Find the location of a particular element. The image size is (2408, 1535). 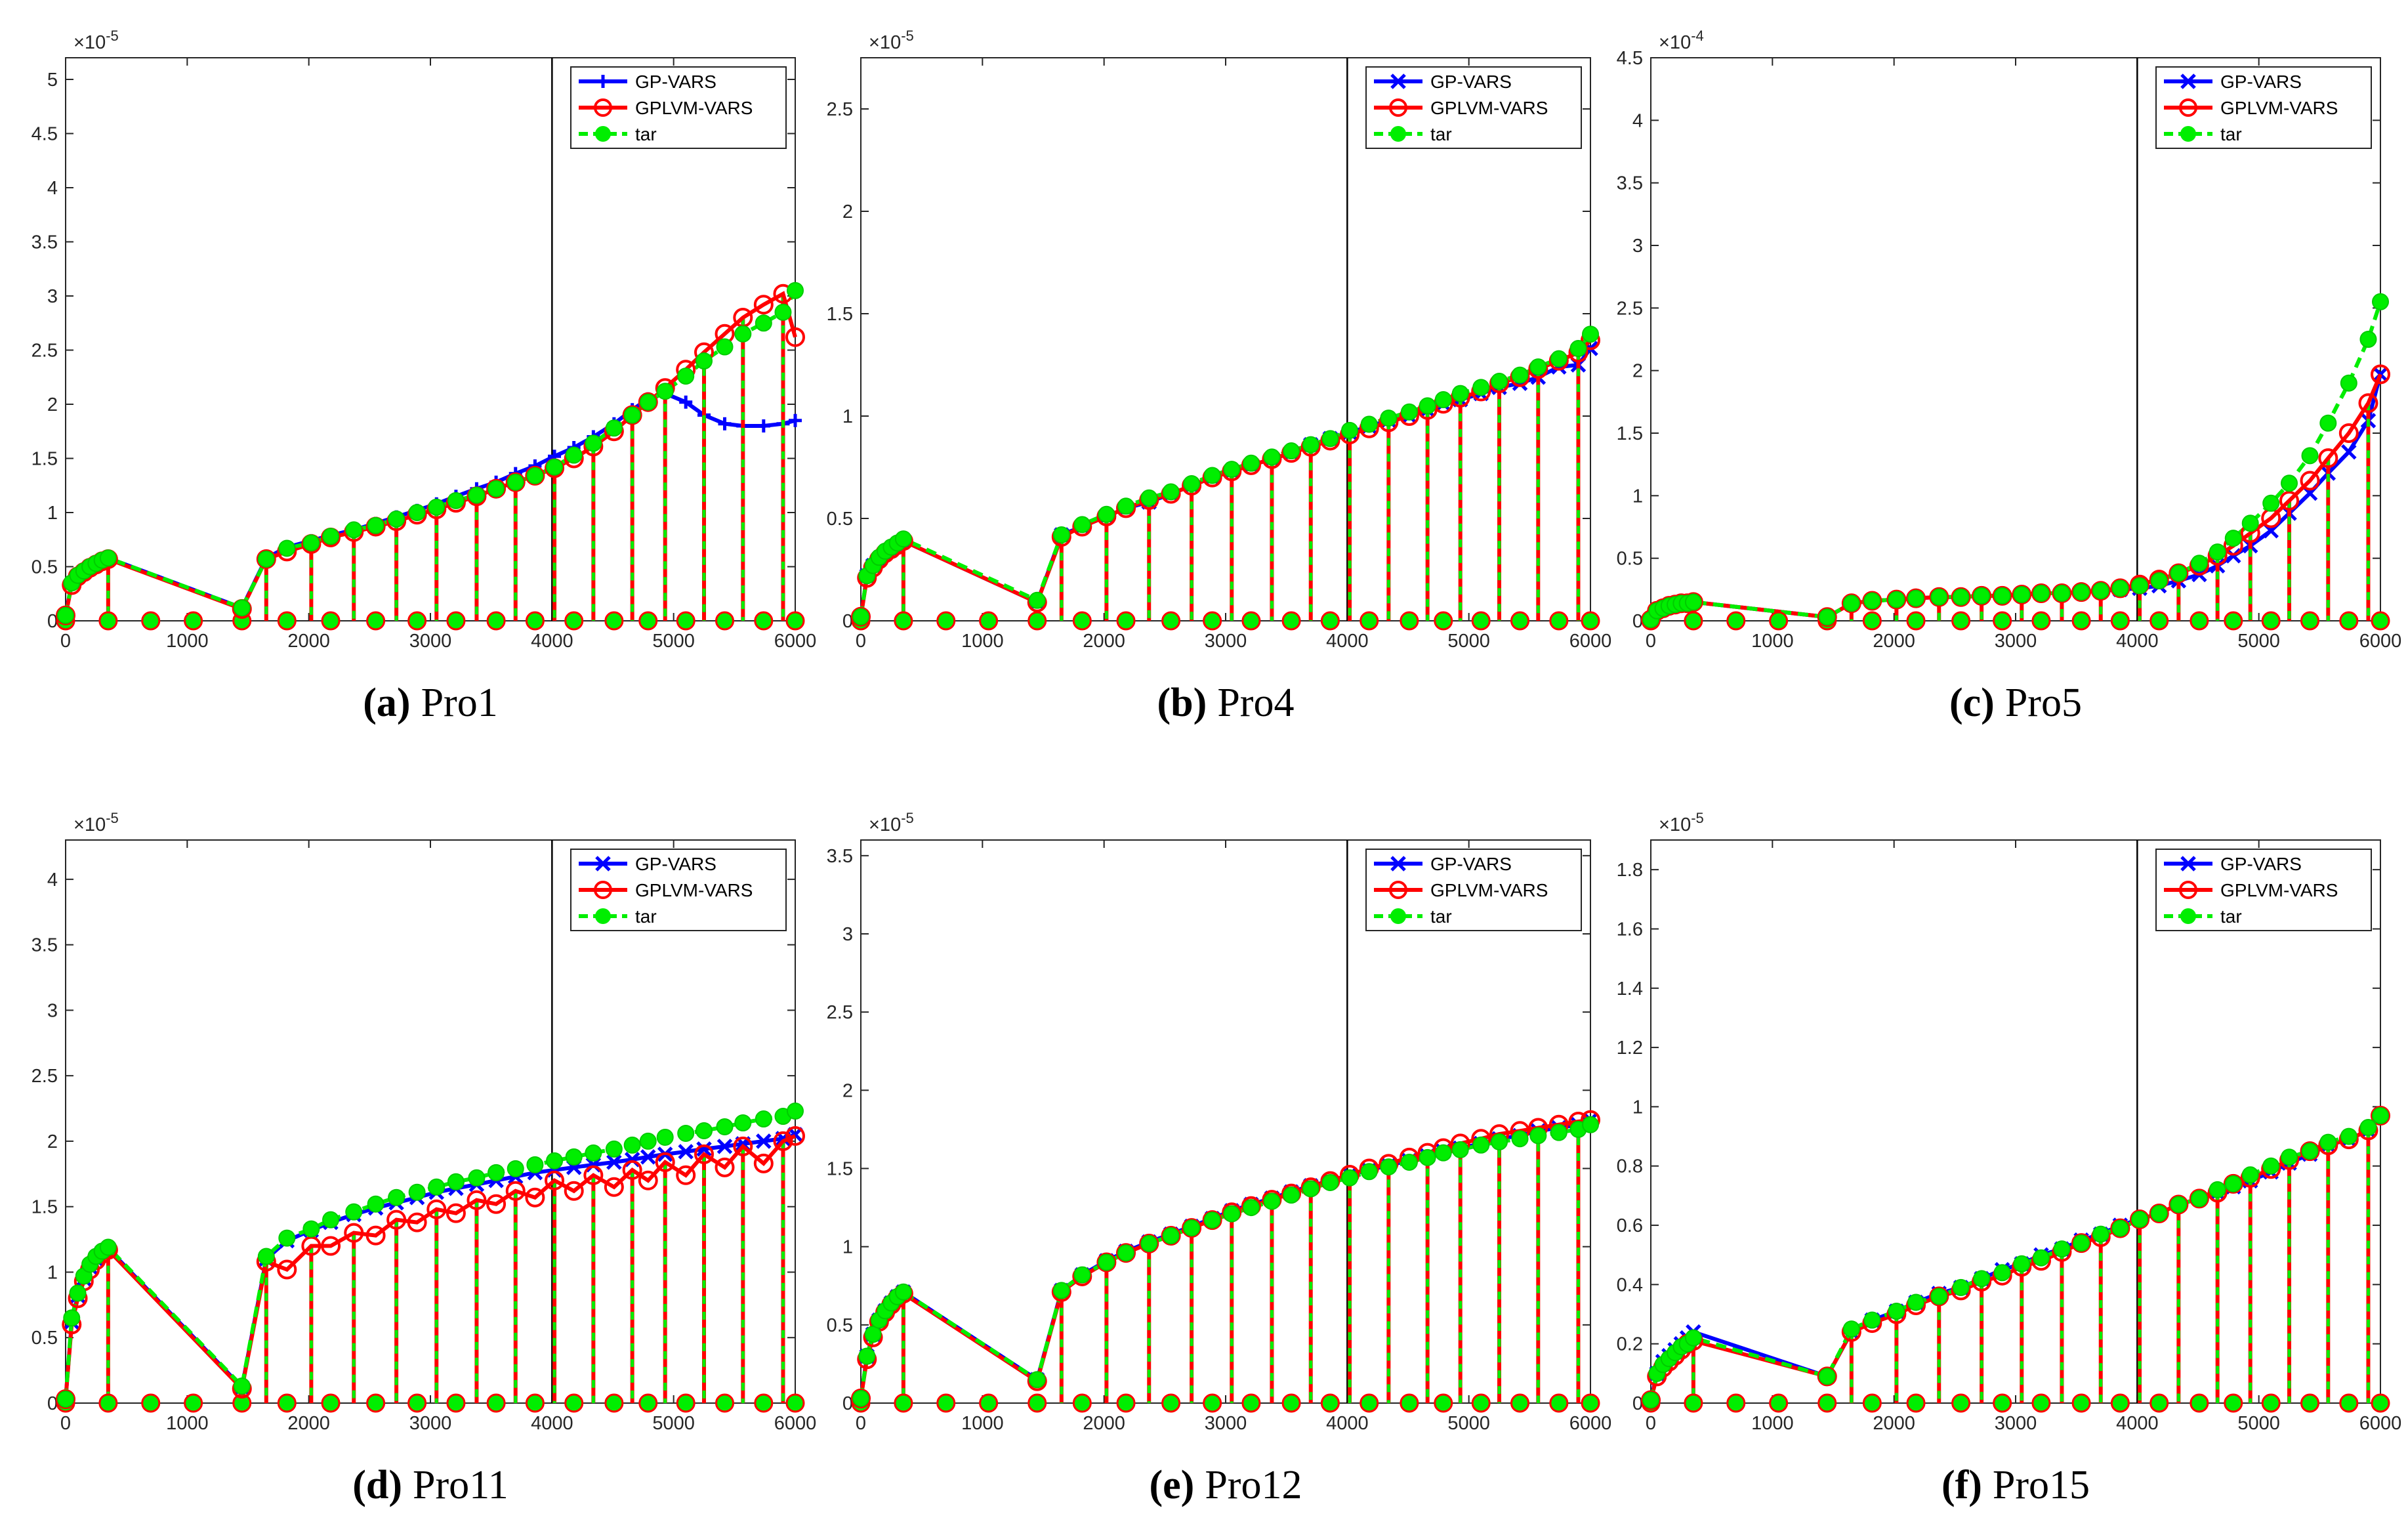

y-tick-label: 0 is located at coordinates (848, 1403).